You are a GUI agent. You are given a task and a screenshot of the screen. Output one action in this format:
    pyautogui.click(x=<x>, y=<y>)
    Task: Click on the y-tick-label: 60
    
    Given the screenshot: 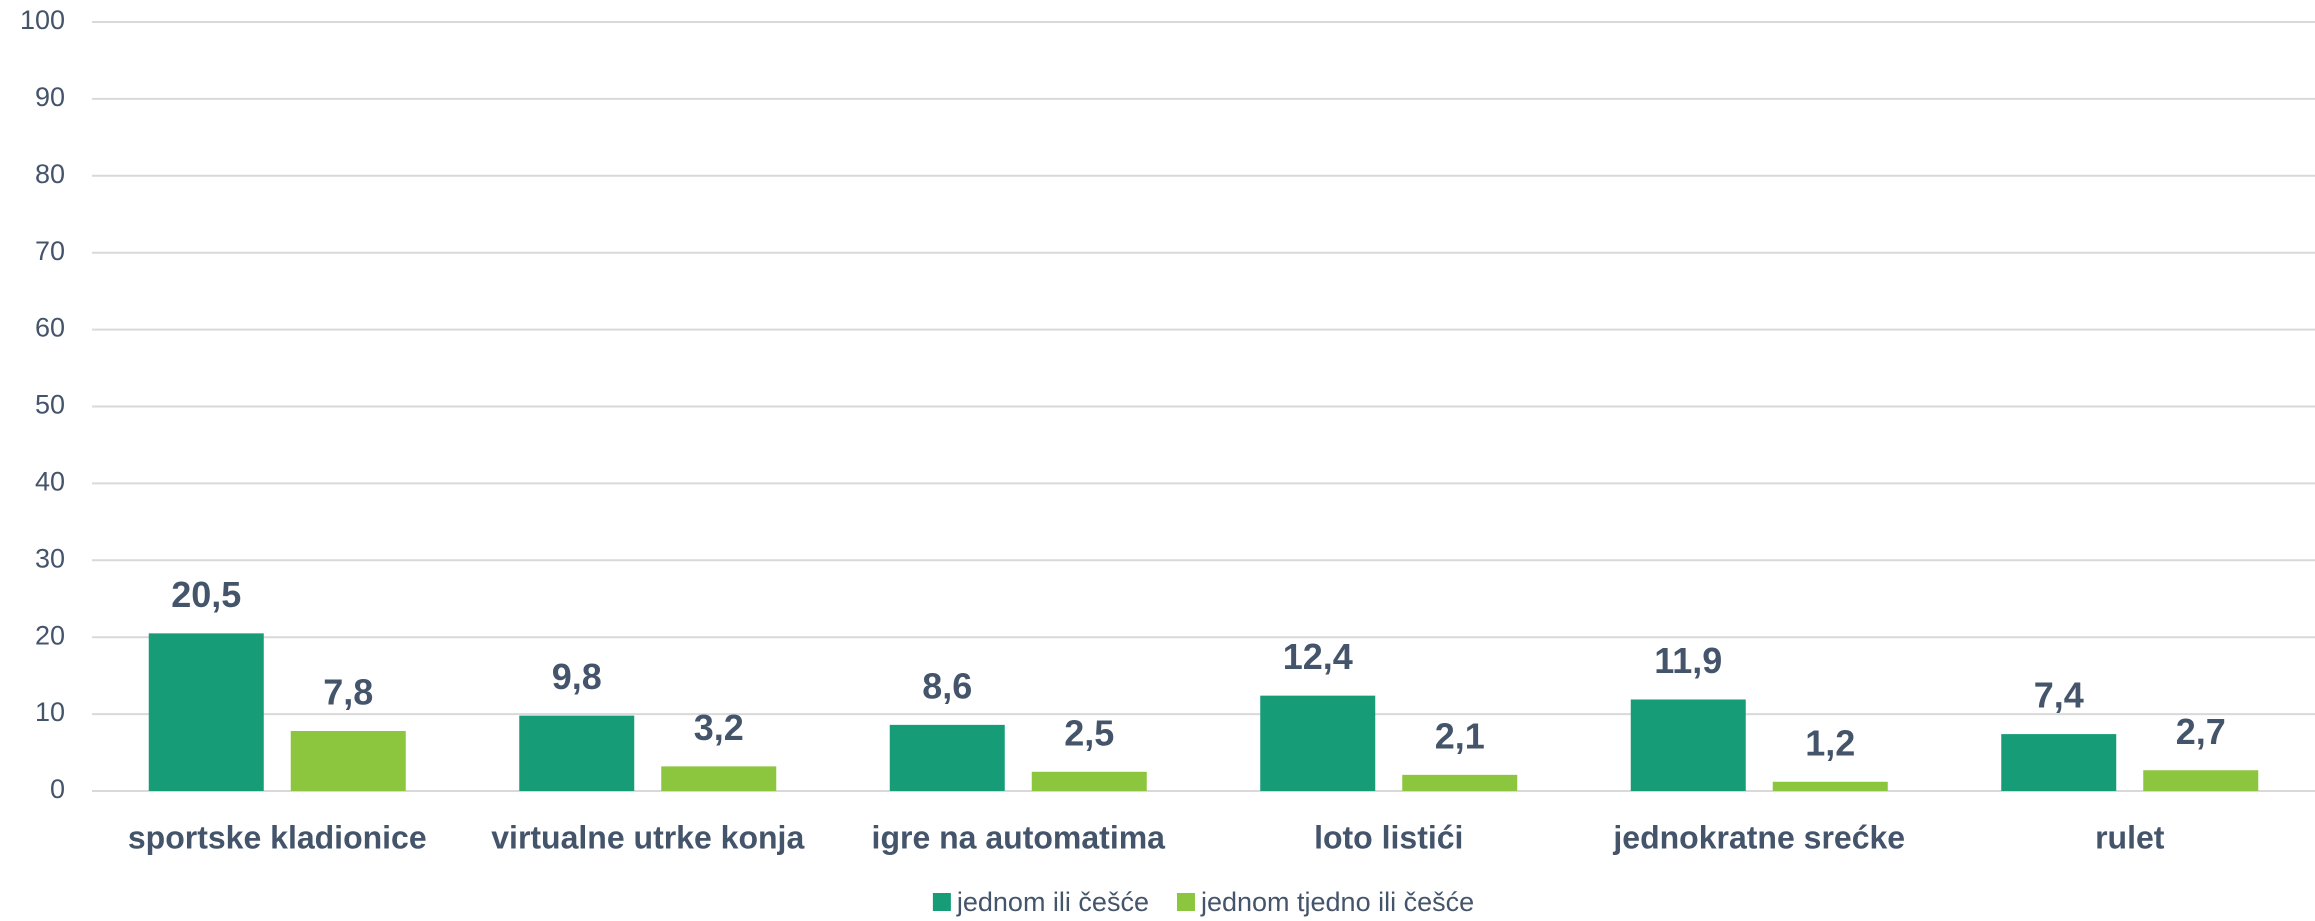 What is the action you would take?
    pyautogui.click(x=50, y=328)
    